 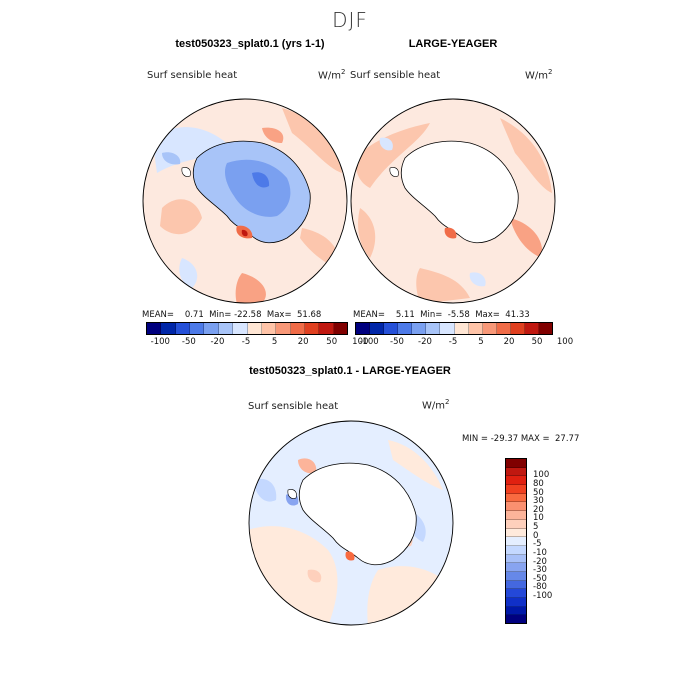 I want to click on colorbar-tick-label: -30, so click(x=540, y=570).